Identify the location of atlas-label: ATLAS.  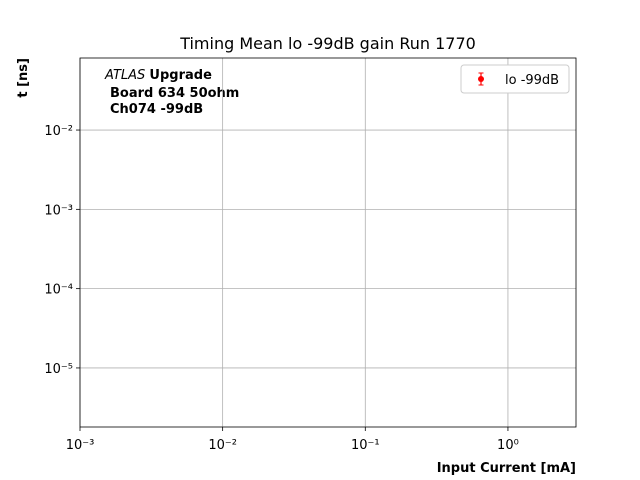
(124, 75).